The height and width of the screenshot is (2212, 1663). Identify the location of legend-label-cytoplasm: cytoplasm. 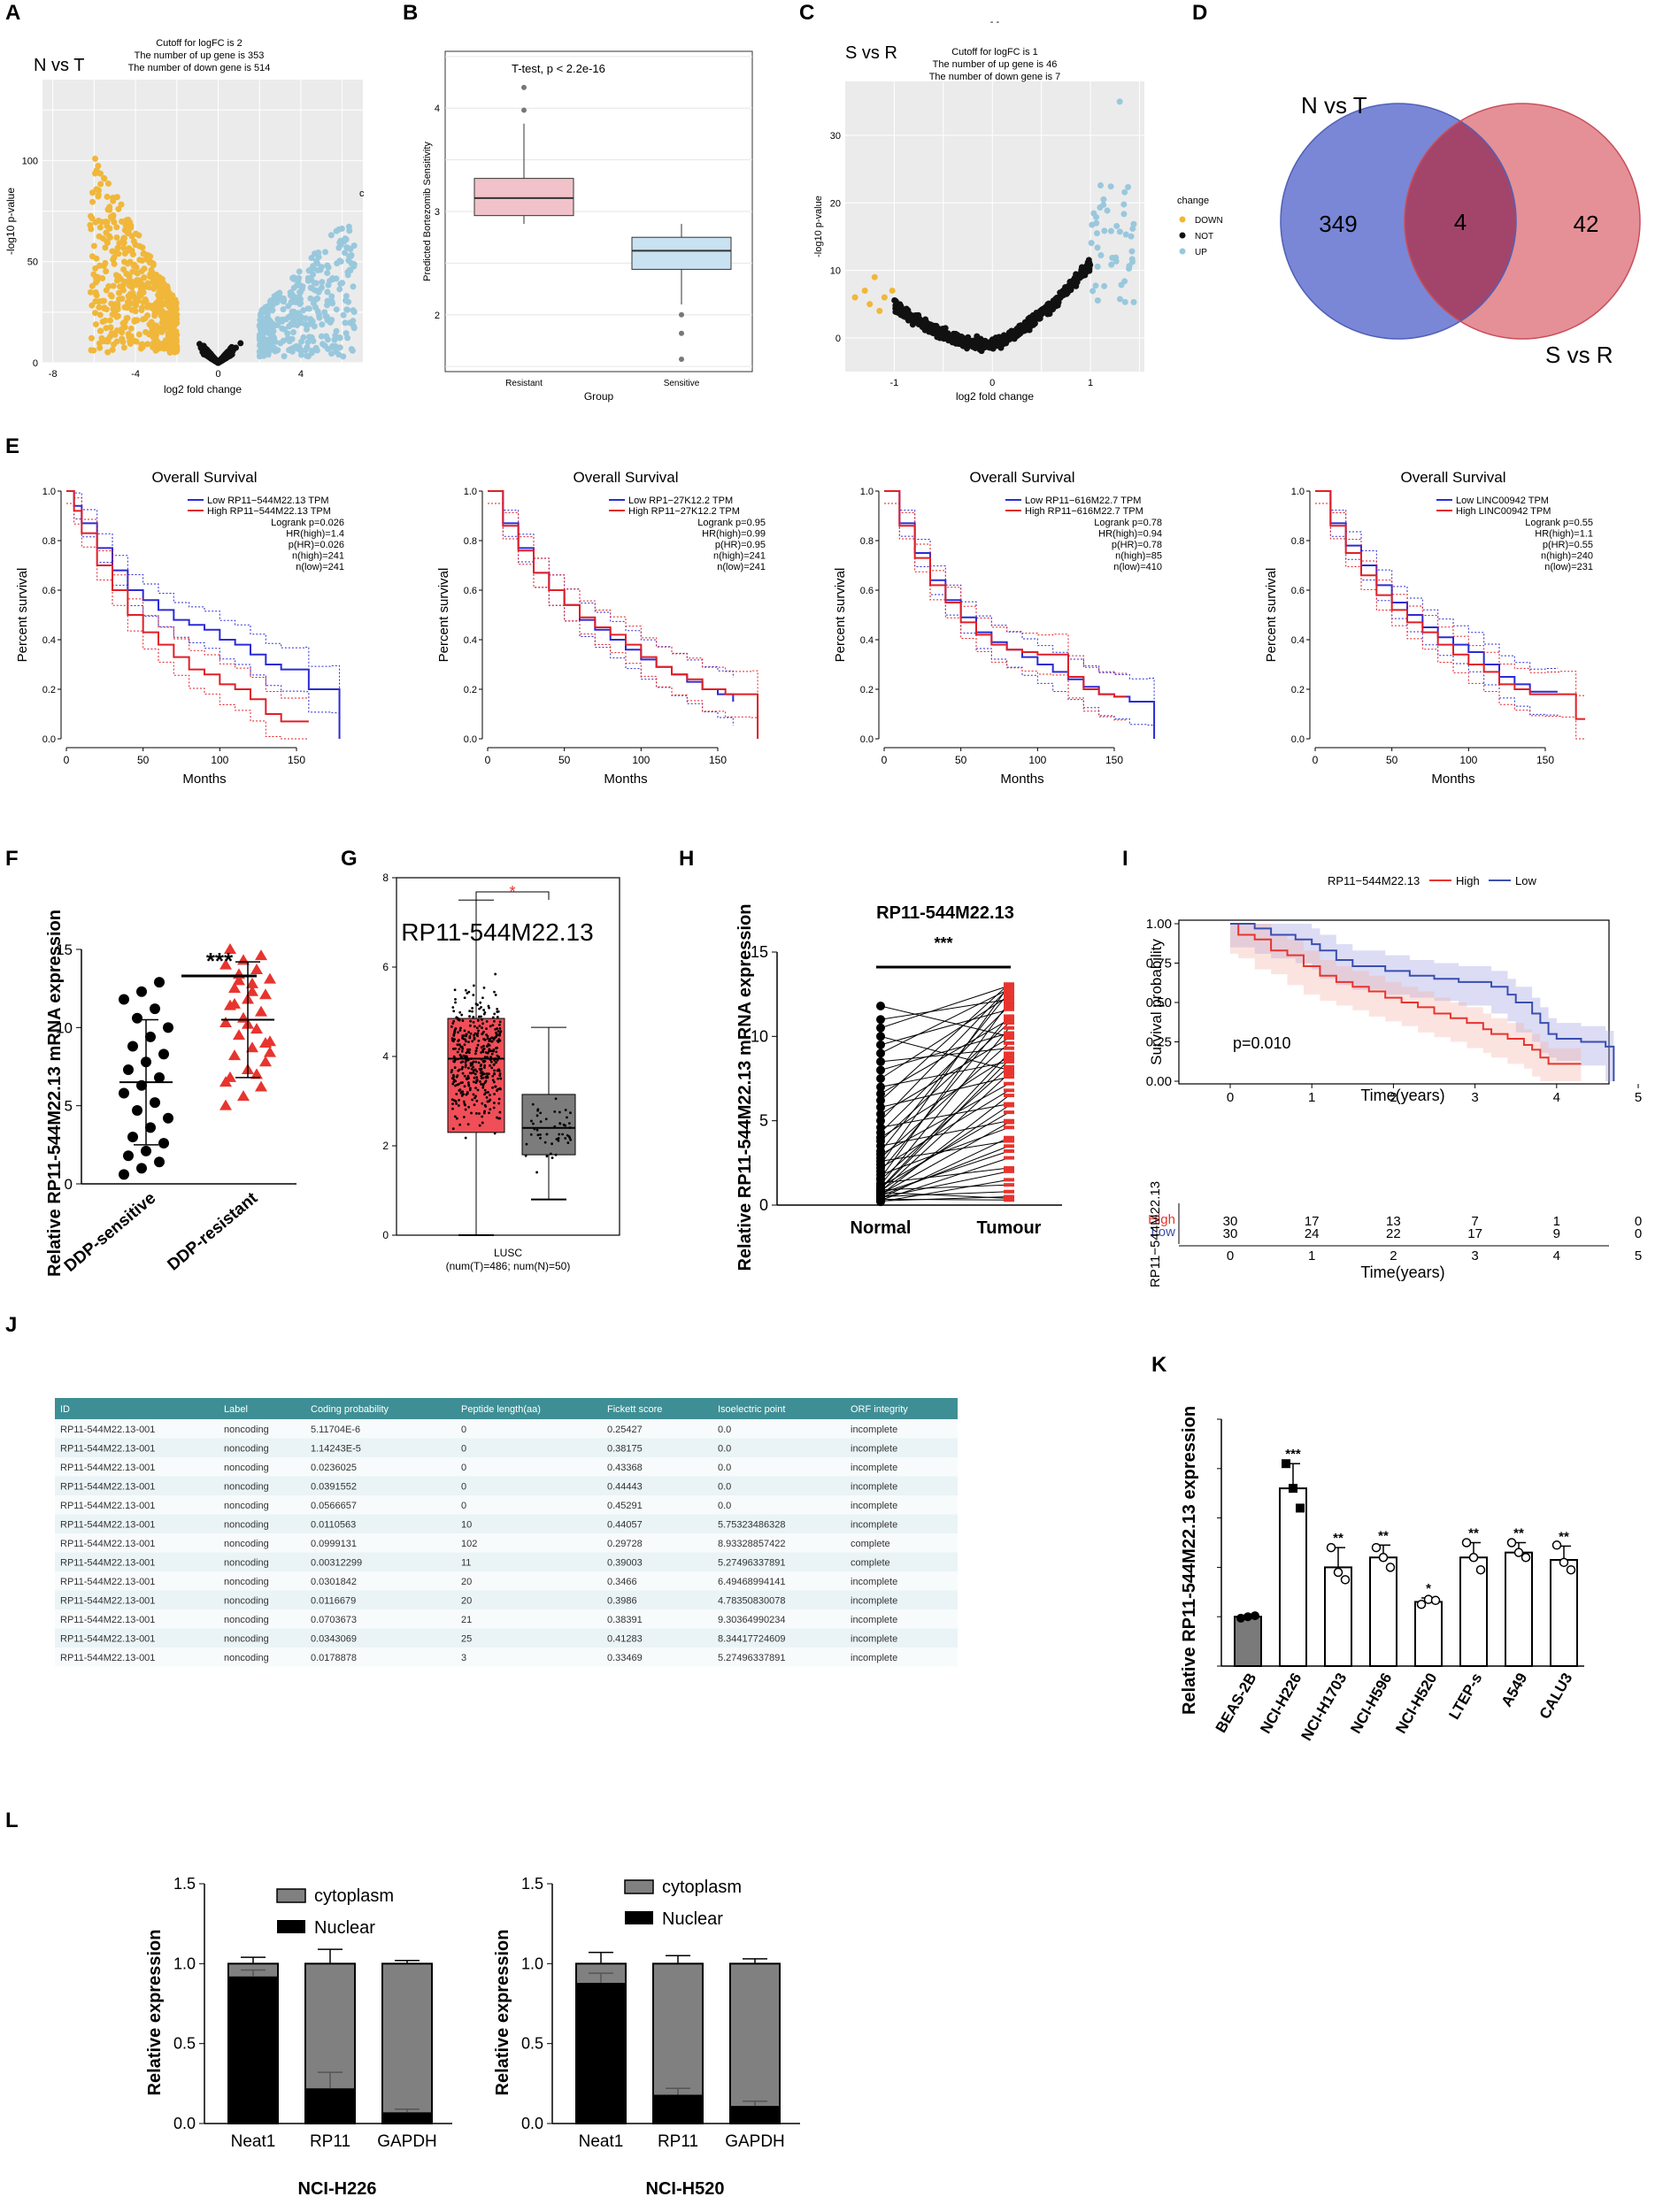
(354, 1896).